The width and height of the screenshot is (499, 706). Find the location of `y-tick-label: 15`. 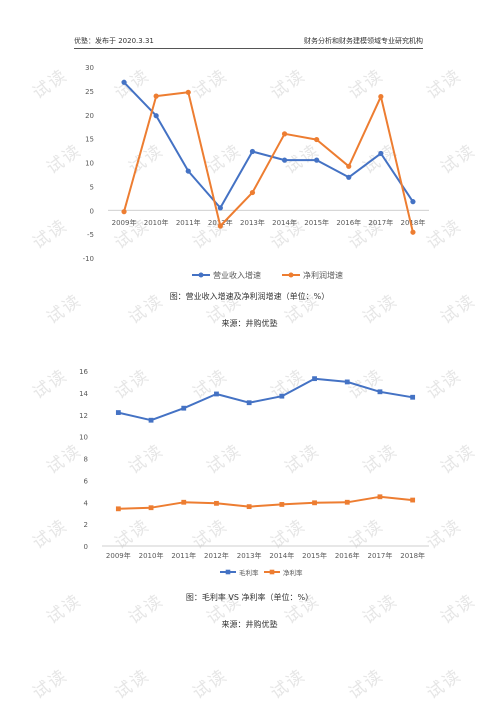

y-tick-label: 15 is located at coordinates (89, 140).